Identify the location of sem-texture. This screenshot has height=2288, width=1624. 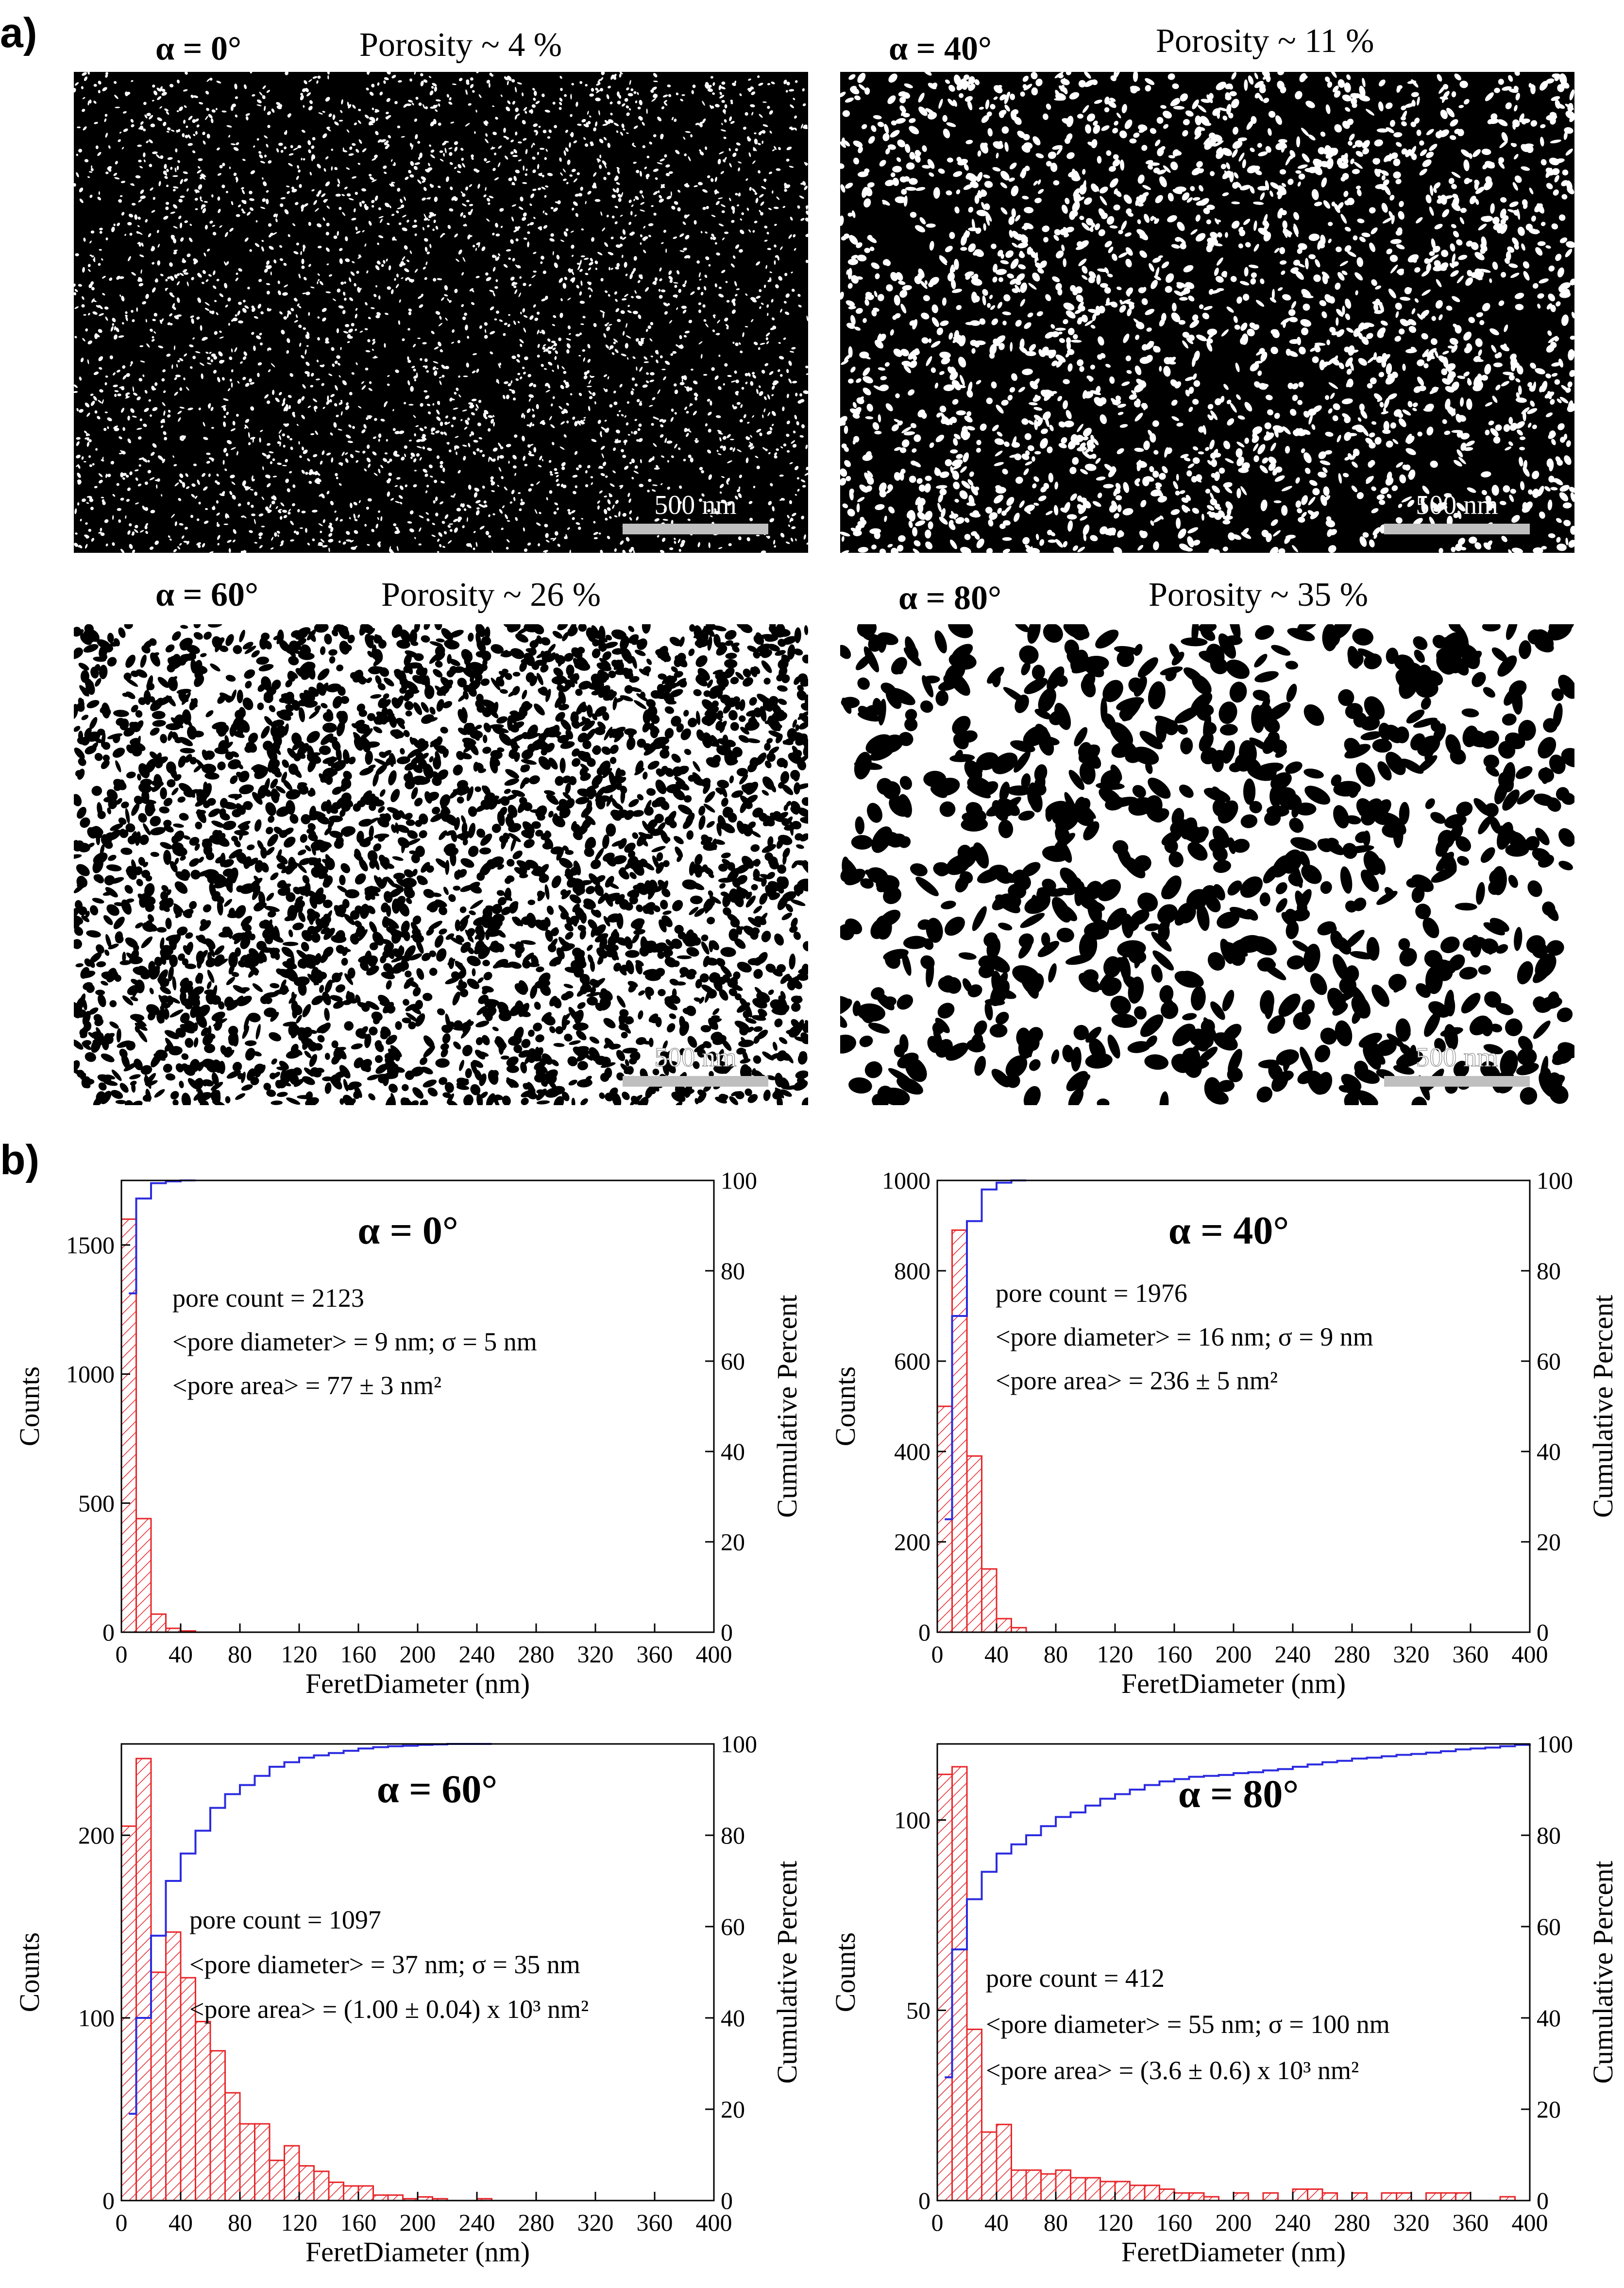
(1207, 312).